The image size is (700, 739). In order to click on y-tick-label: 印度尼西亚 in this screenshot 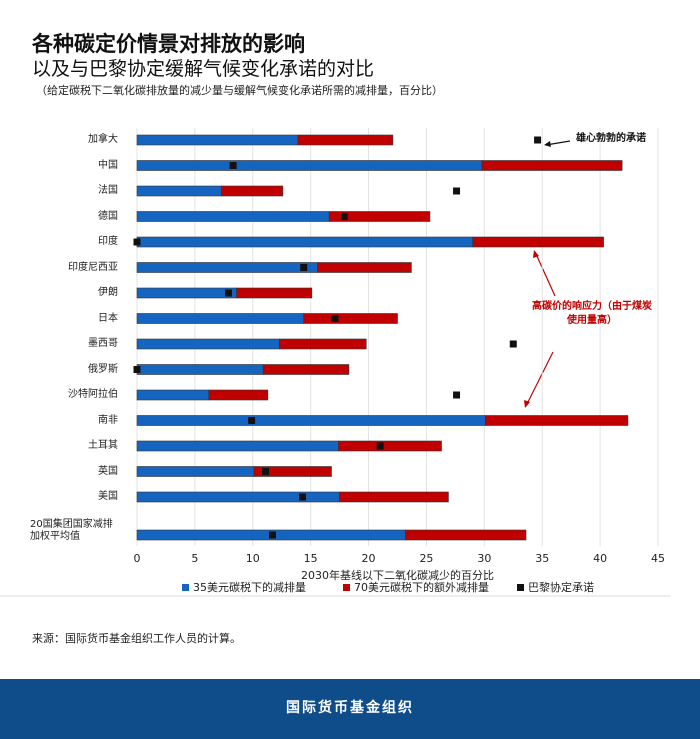, I will do `click(93, 267)`.